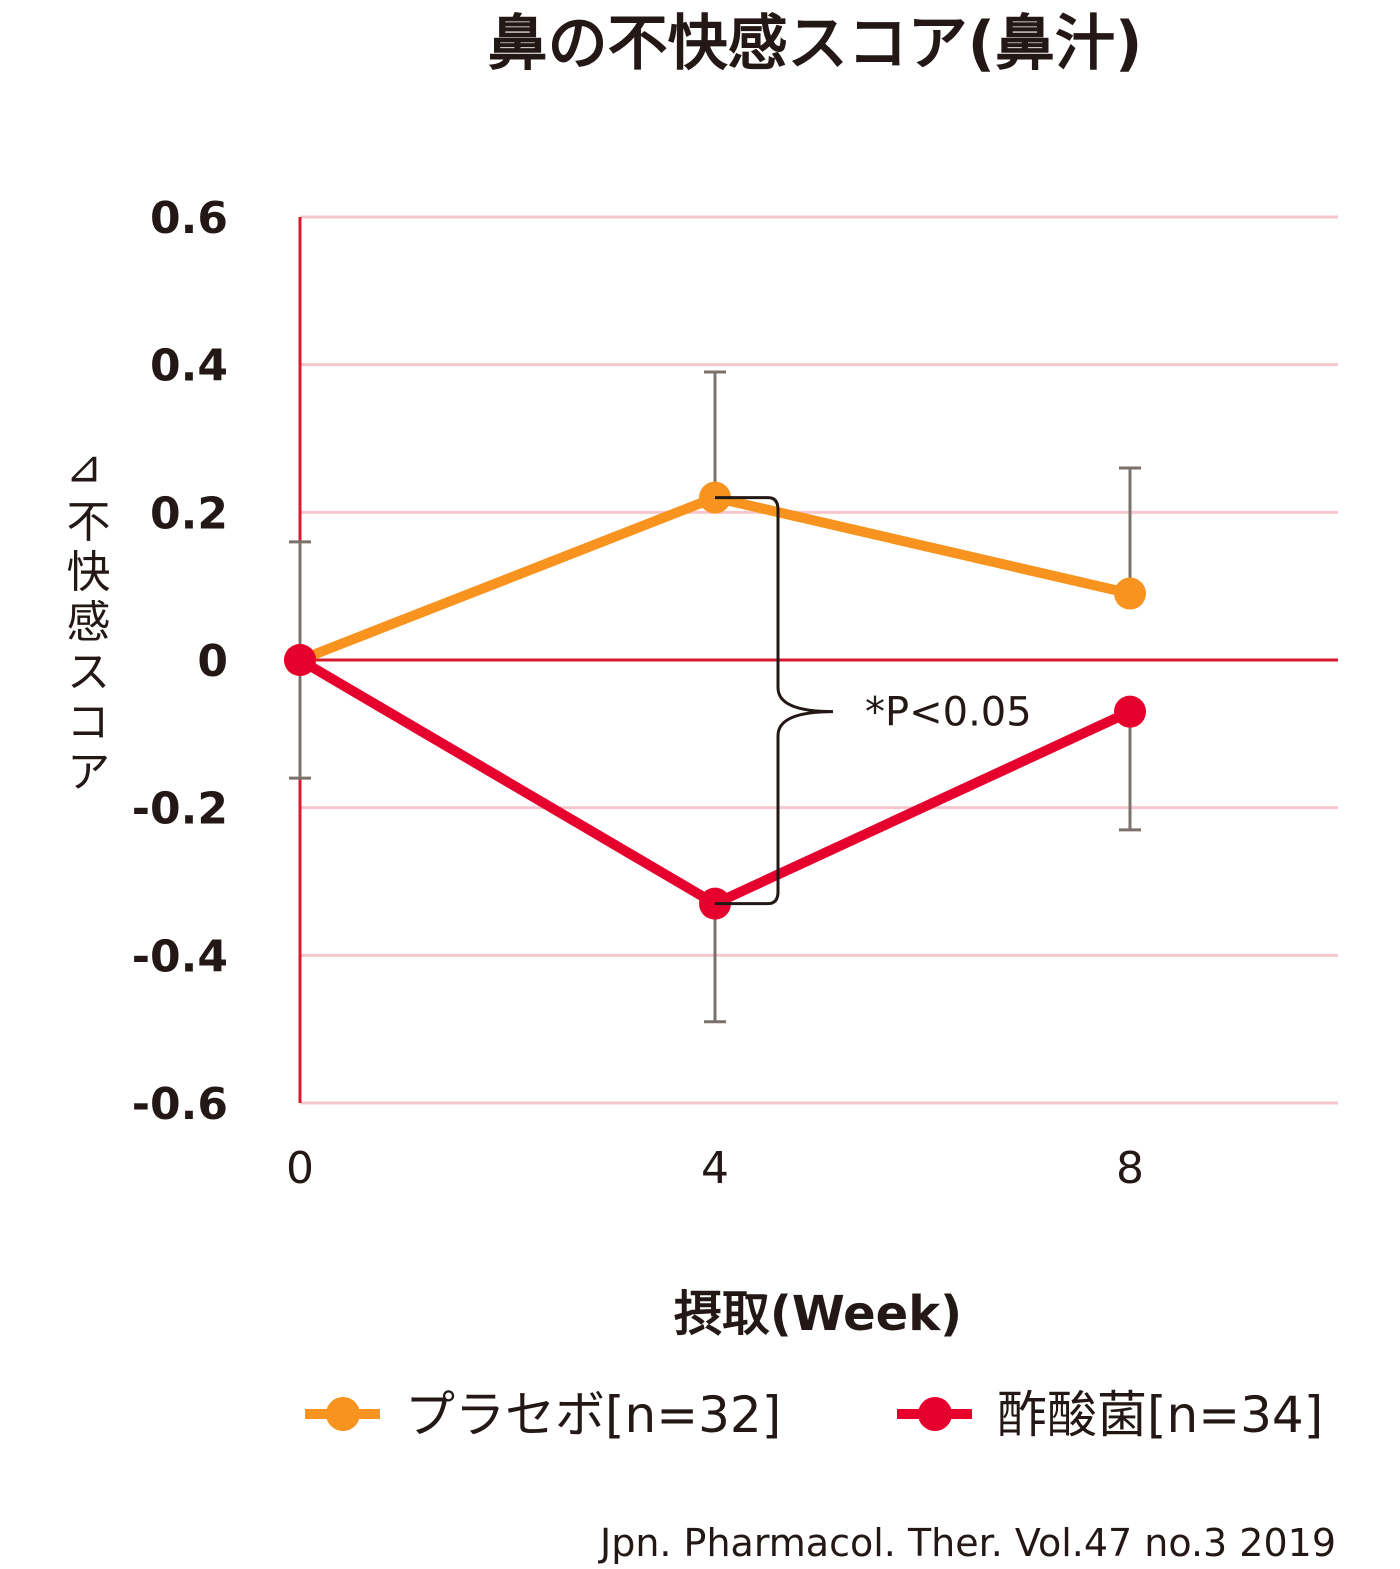 Image resolution: width=1400 pixels, height=1569 pixels. Describe the element at coordinates (189, 218) in the screenshot. I see `y-tick-label-0: 0.6` at that location.